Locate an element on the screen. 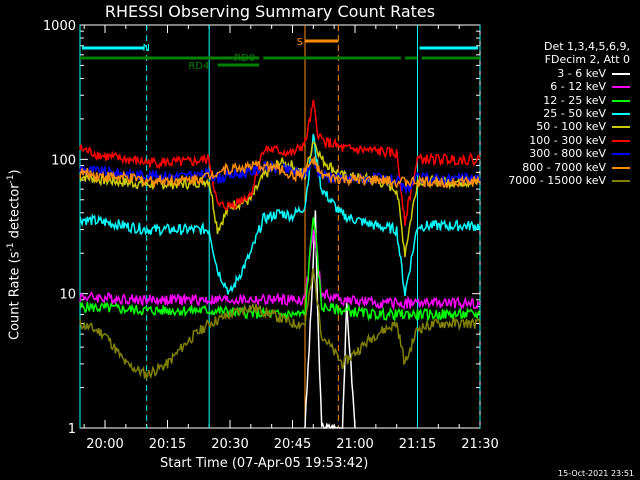 This screenshot has height=480, width=640. legend-item: 300 - 800 keV is located at coordinates (569, 153).